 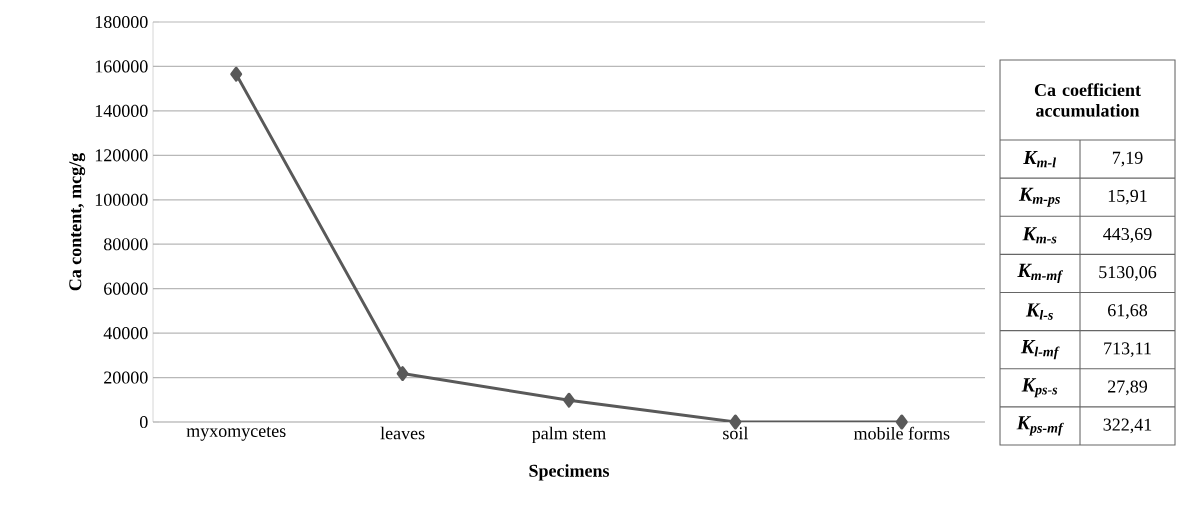 I want to click on text: K$_{ps-s}$, so click(x=1039, y=388).